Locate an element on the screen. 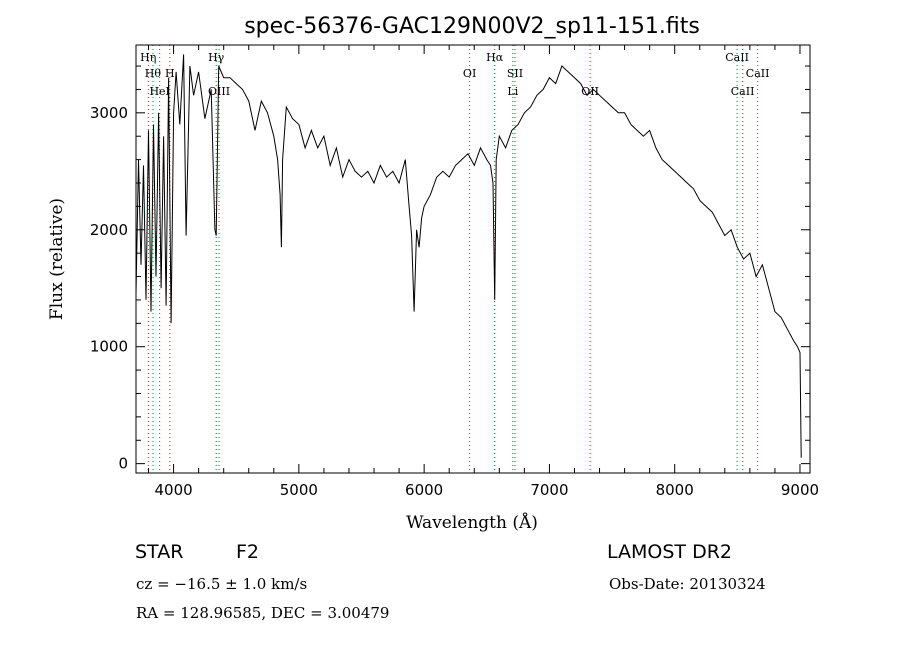  spectral-line-labels: Hη Hθ HeI H Hγ OIII OI Hα Li SII OII CaII CaII CaII is located at coordinates (454, 74).